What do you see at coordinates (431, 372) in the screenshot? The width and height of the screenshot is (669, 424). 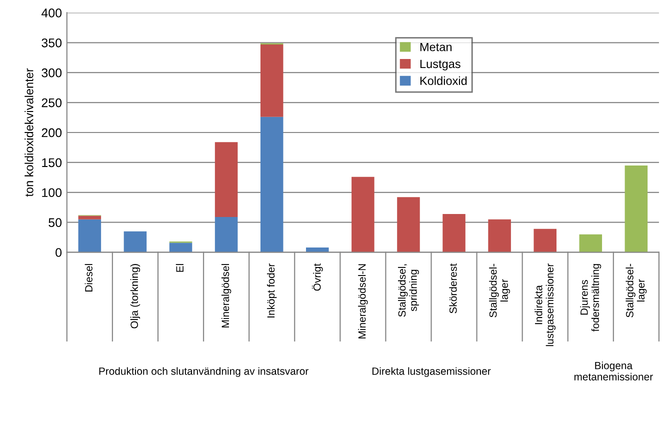 I see `text: Direkta lustgasemissioner` at bounding box center [431, 372].